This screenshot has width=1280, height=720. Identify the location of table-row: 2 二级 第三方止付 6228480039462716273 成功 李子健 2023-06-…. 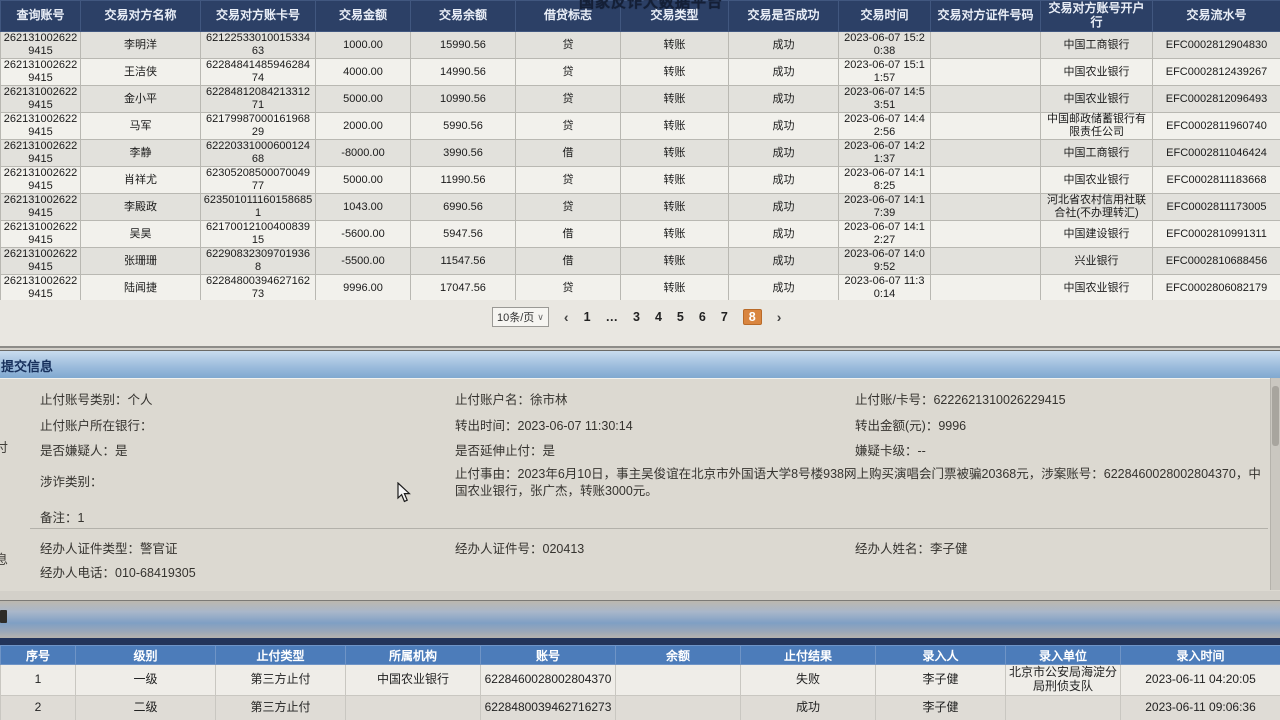
(640, 707).